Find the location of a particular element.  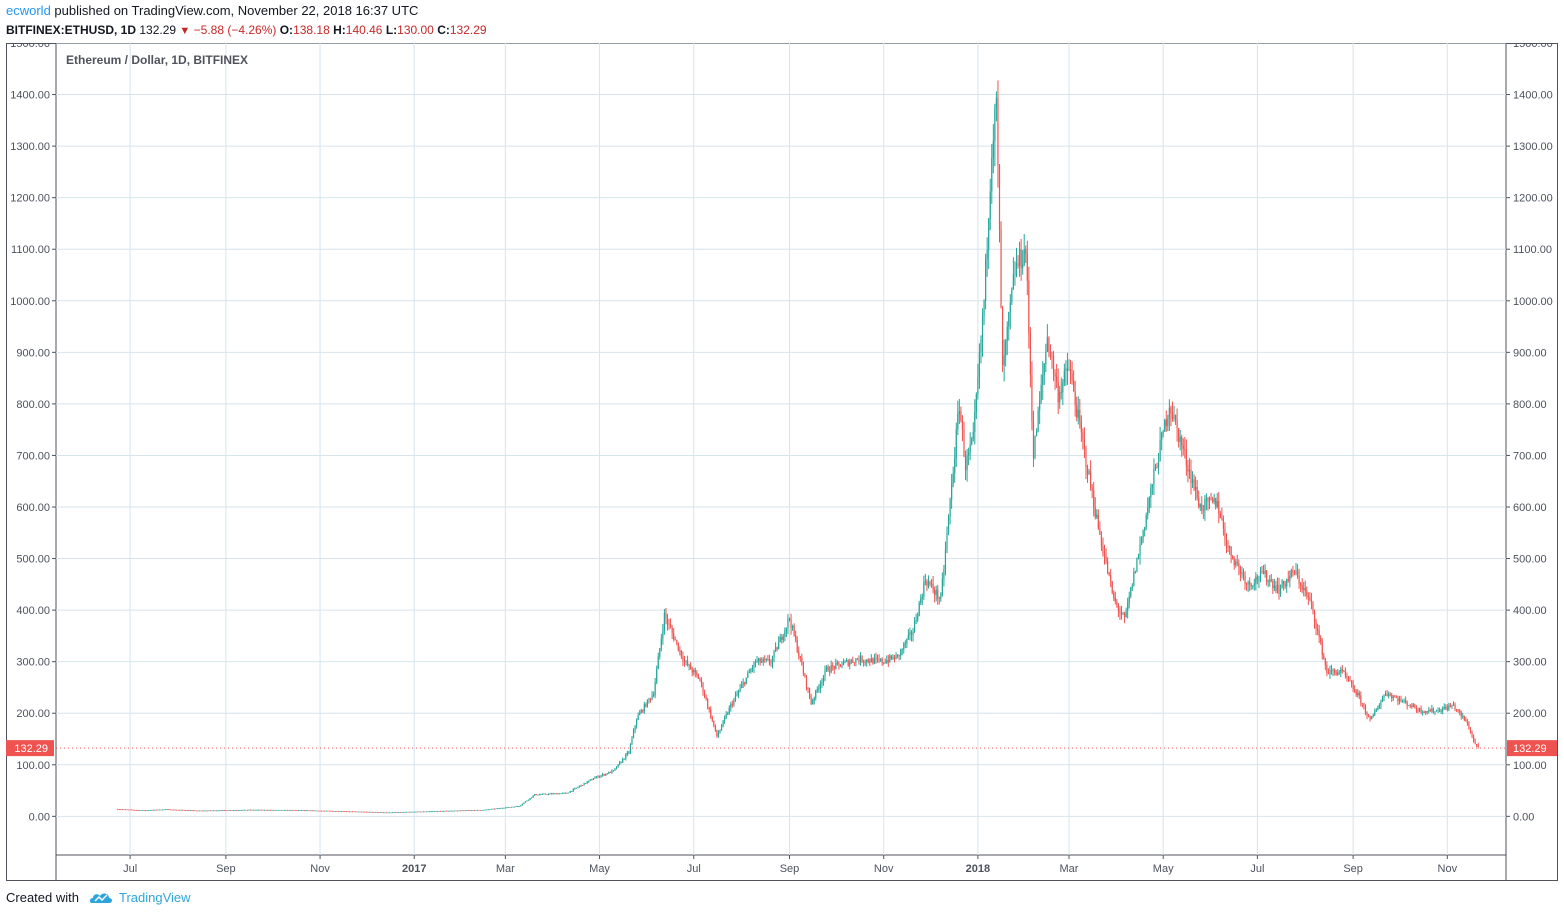

high-label: H: is located at coordinates (339, 30).